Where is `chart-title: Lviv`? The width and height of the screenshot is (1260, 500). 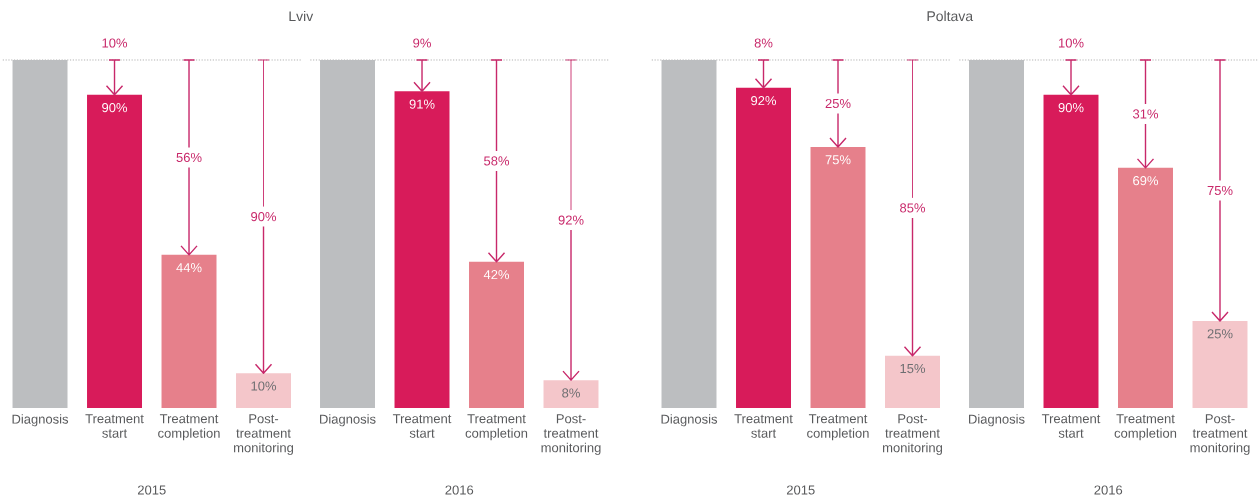 chart-title: Lviv is located at coordinates (301, 16).